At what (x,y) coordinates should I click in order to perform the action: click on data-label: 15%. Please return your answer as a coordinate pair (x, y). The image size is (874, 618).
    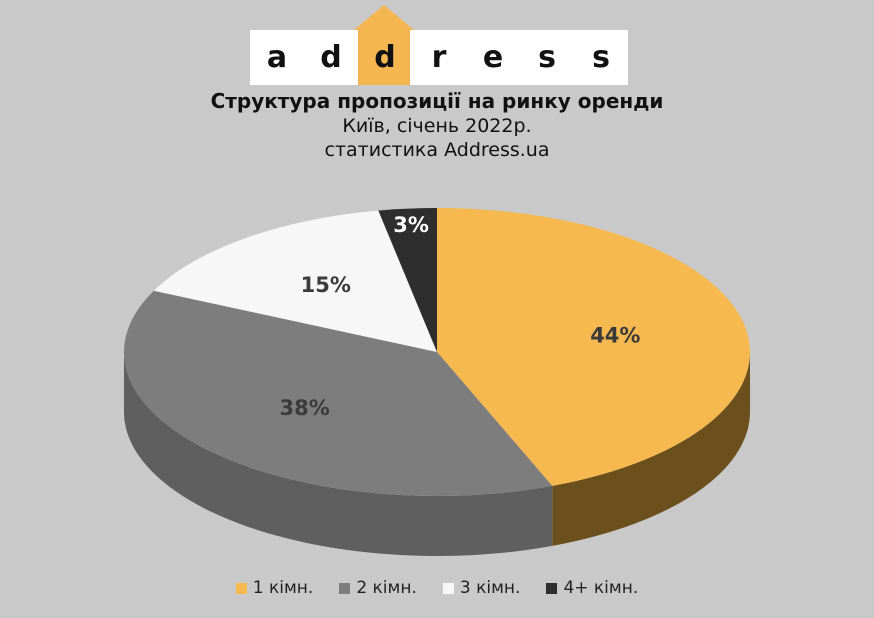
    Looking at the image, I should click on (326, 285).